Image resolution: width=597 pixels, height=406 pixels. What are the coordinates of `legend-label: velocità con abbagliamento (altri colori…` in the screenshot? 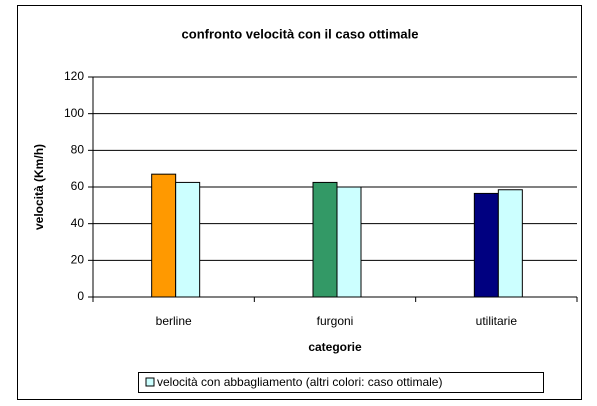 It's located at (299, 382).